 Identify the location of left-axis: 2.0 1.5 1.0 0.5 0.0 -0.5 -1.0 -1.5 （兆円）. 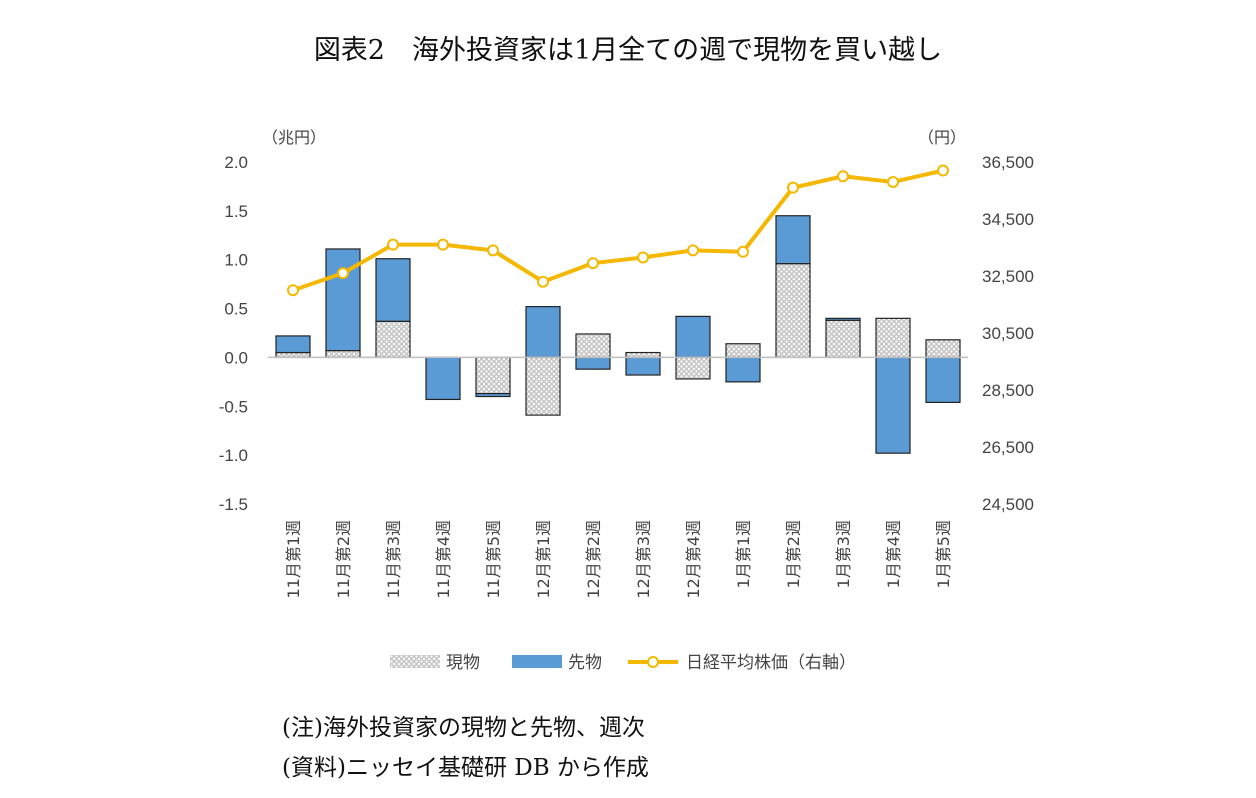
(272, 321).